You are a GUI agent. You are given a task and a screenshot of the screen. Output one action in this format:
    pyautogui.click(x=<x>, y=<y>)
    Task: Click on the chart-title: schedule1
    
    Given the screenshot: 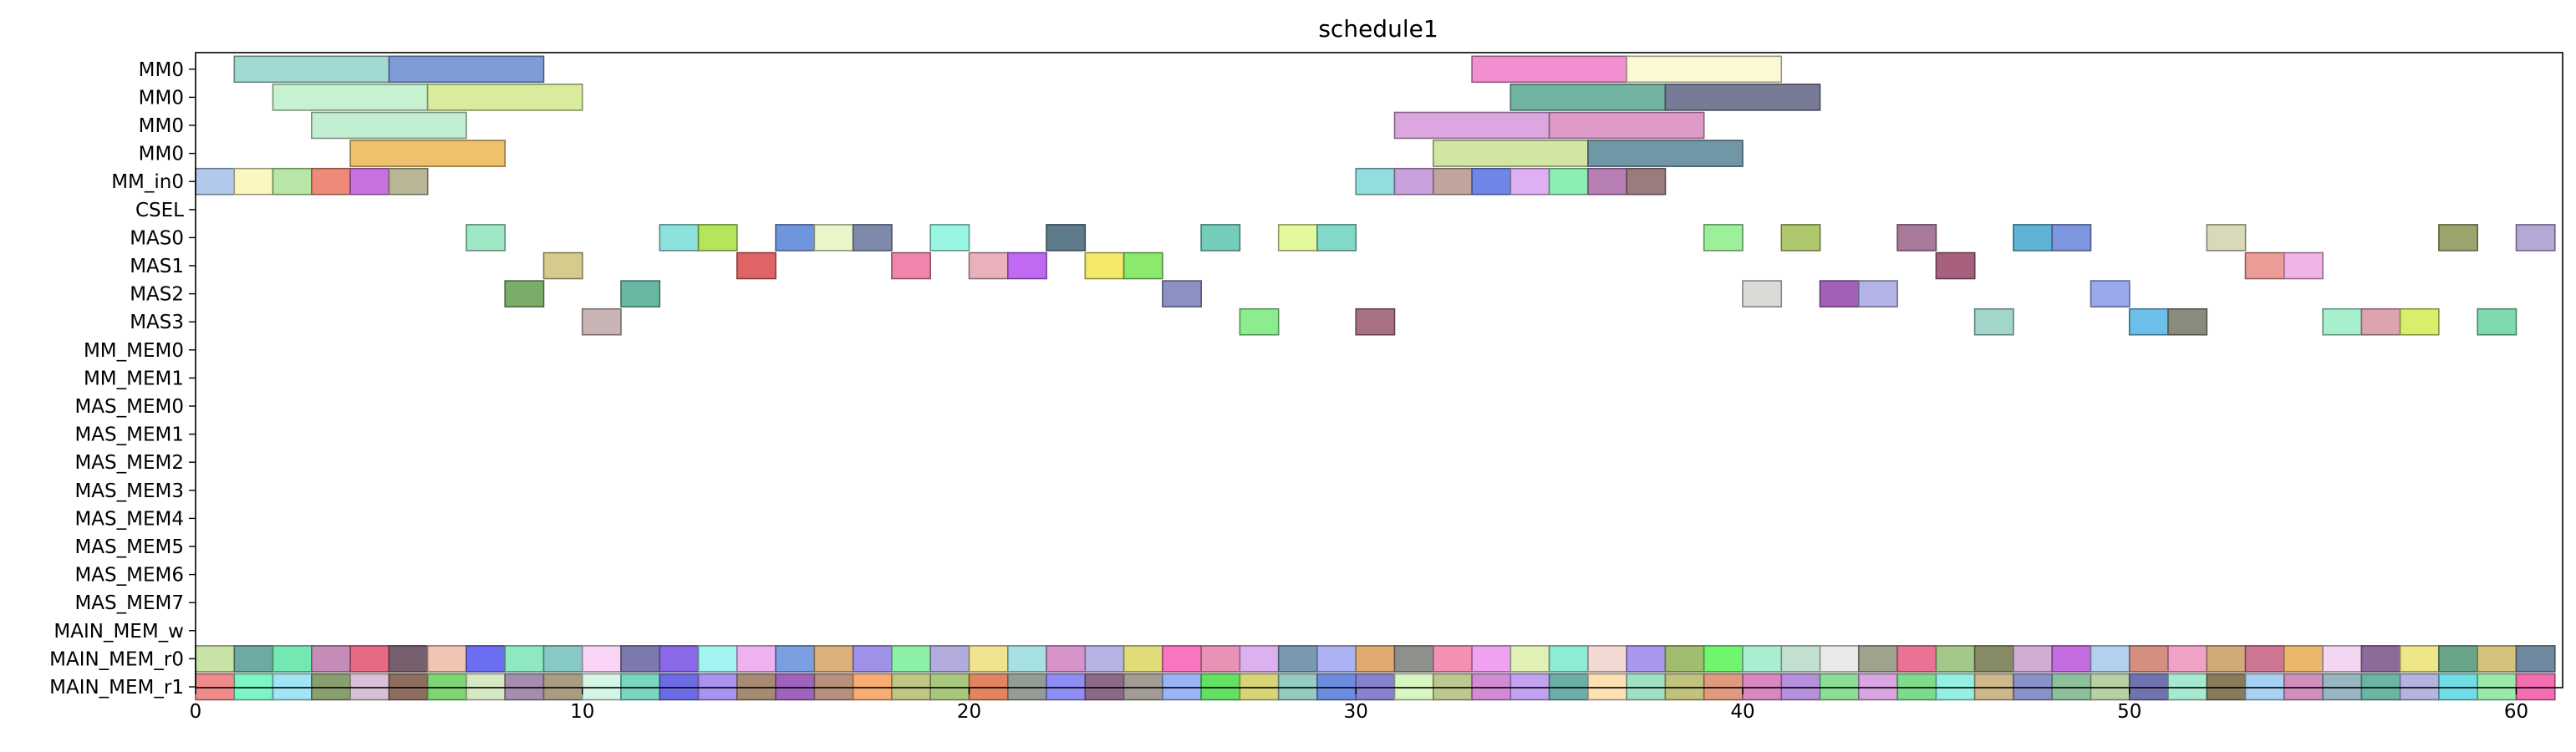 What is the action you would take?
    pyautogui.click(x=1378, y=29)
    